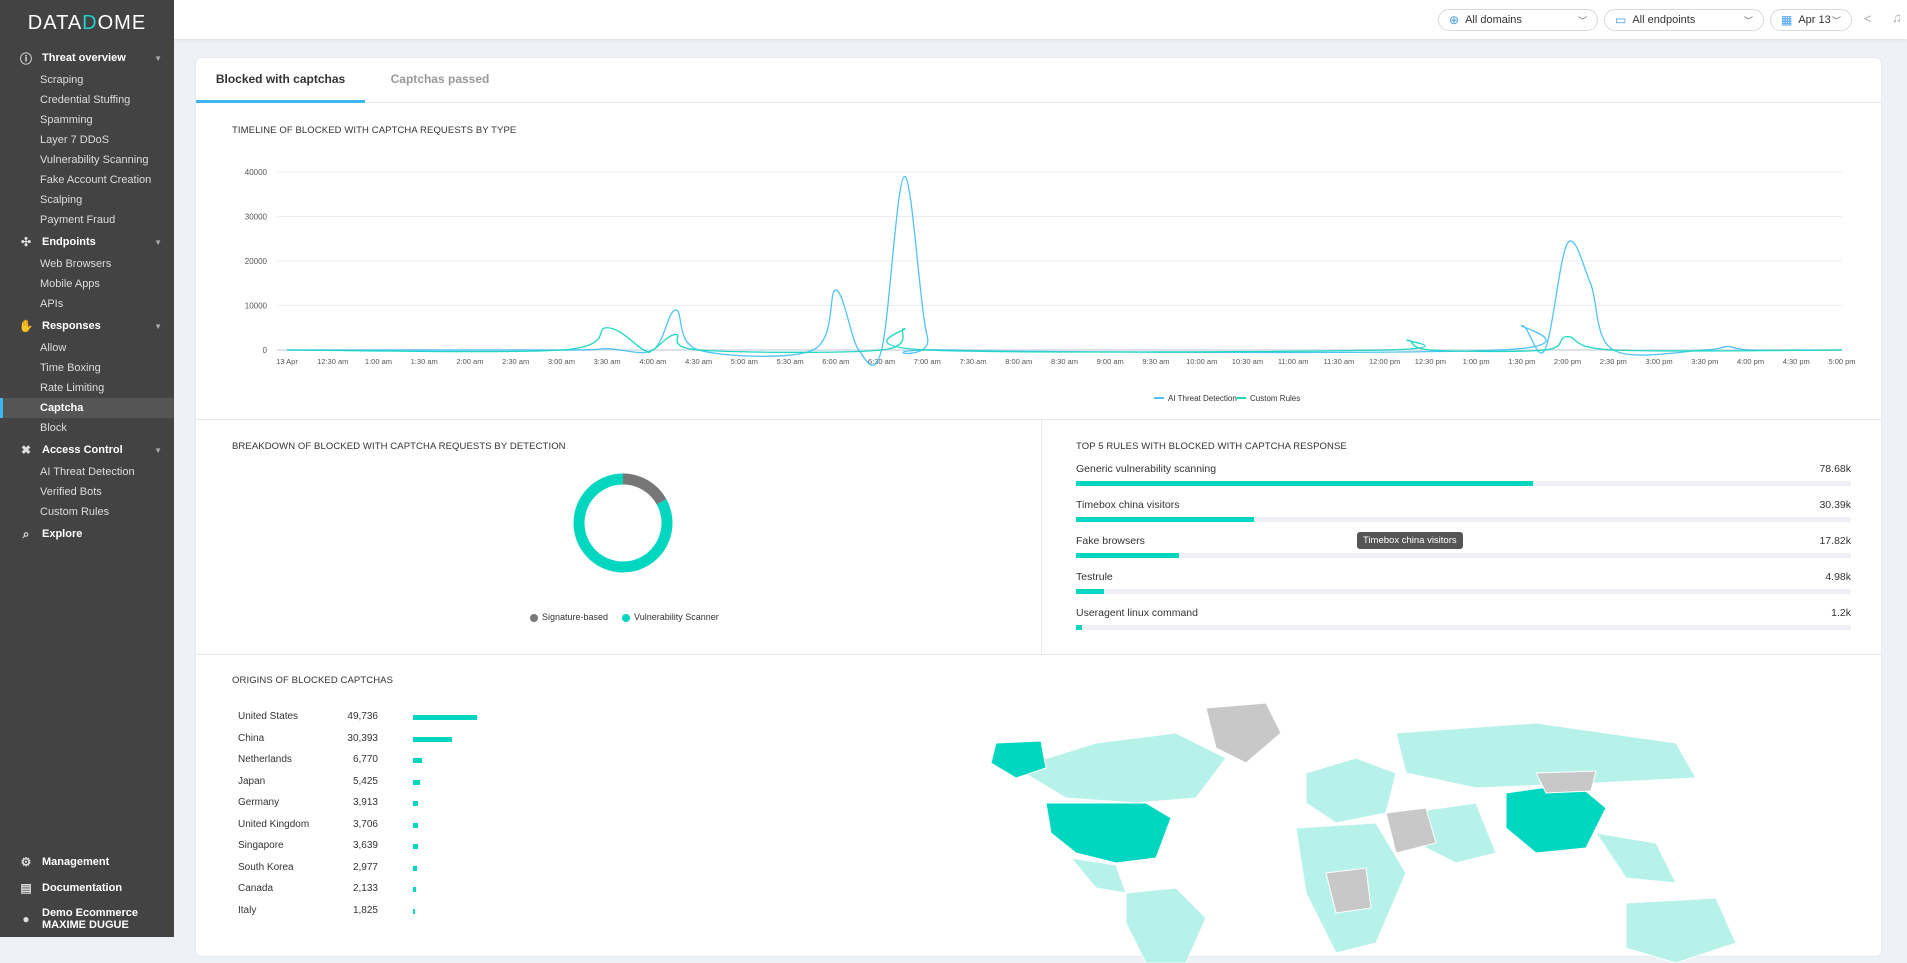  What do you see at coordinates (1384, 361) in the screenshot?
I see `x-tick-label: 12:00 pm` at bounding box center [1384, 361].